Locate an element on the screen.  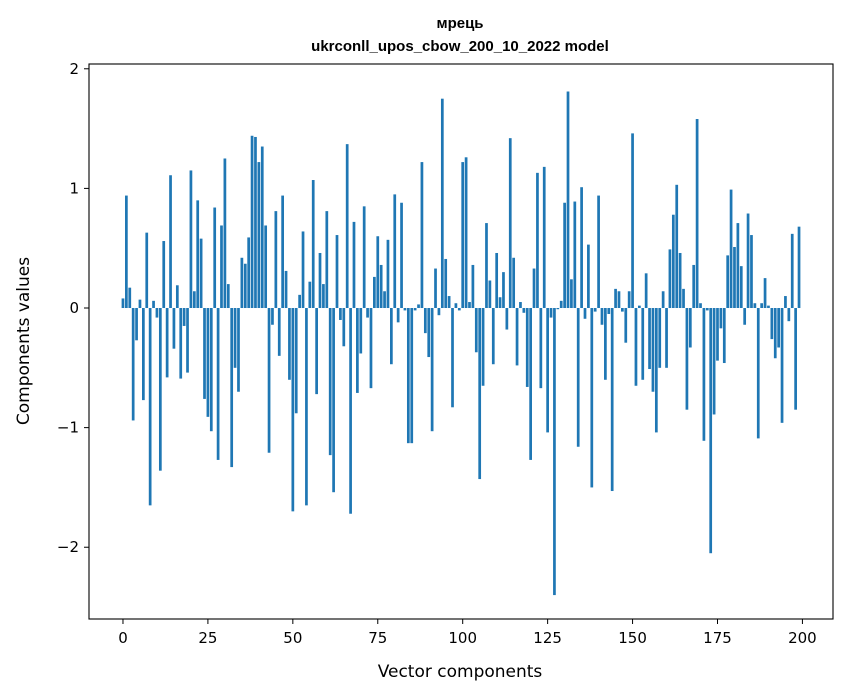
chart-title-line-2: ukrconll_upos_cbow_200_10_2022 model is located at coordinates (460, 46).